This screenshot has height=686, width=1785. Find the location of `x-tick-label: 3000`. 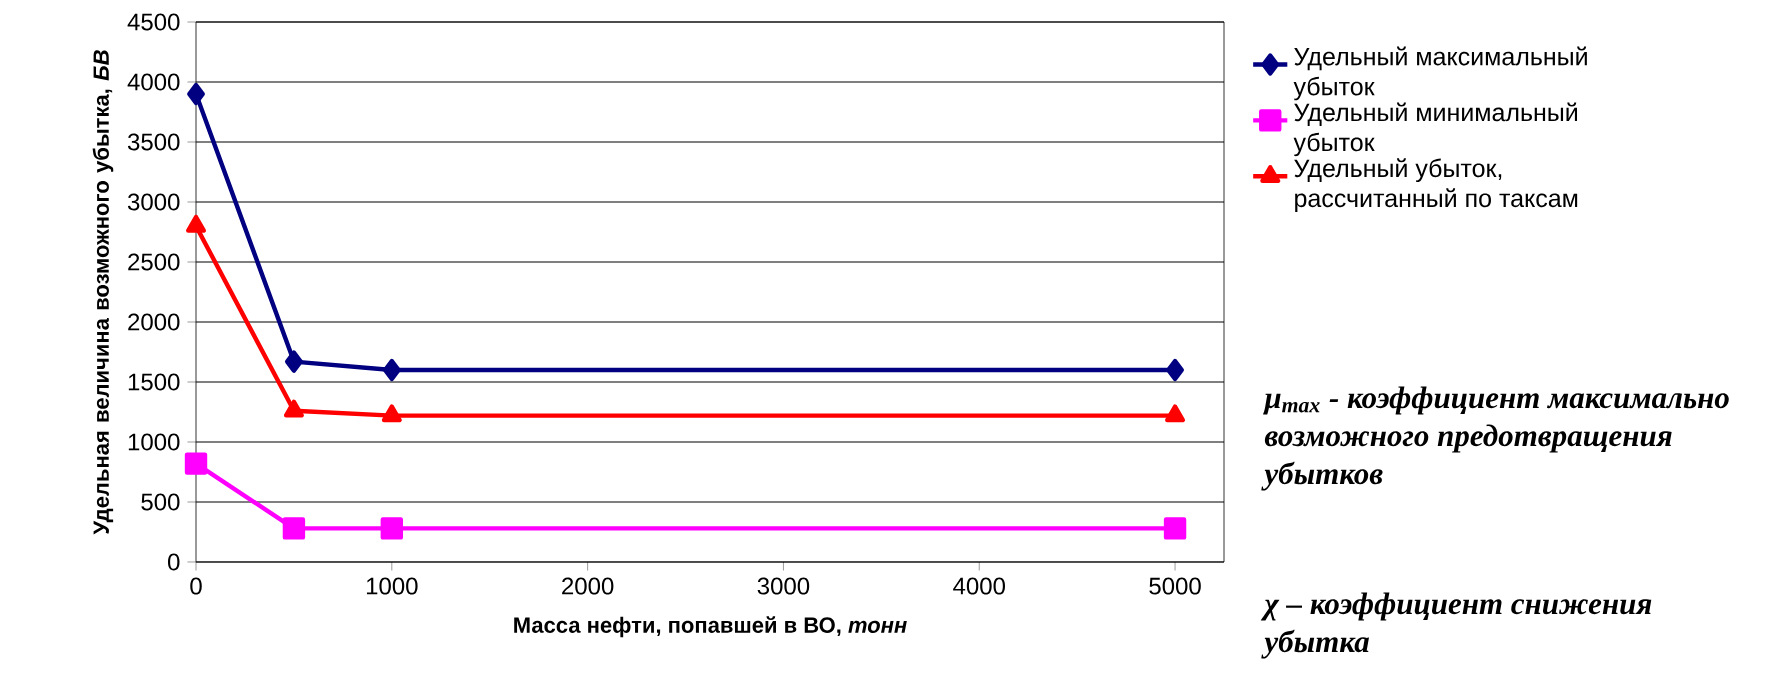

x-tick-label: 3000 is located at coordinates (783, 586).